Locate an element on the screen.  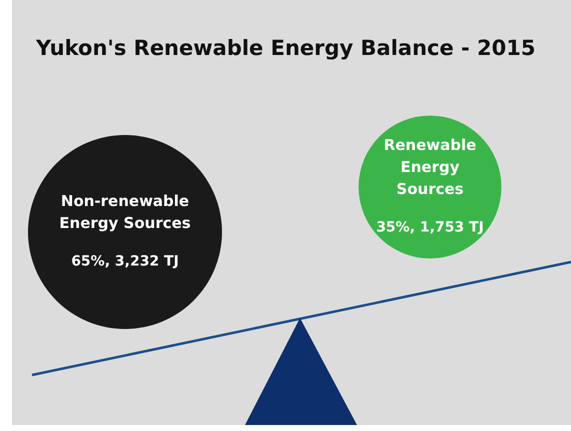
data-label: 65%, 3,232 TJ is located at coordinates (125, 262).